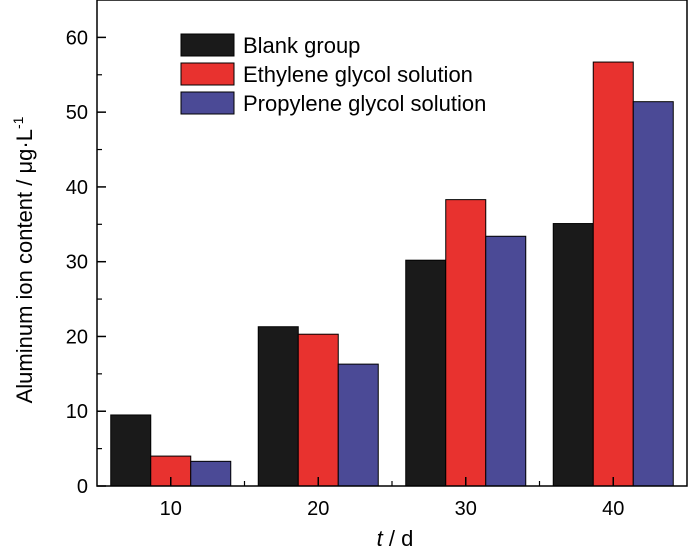  Describe the element at coordinates (613, 509) in the screenshot. I see `x-tick-label: 40` at that location.